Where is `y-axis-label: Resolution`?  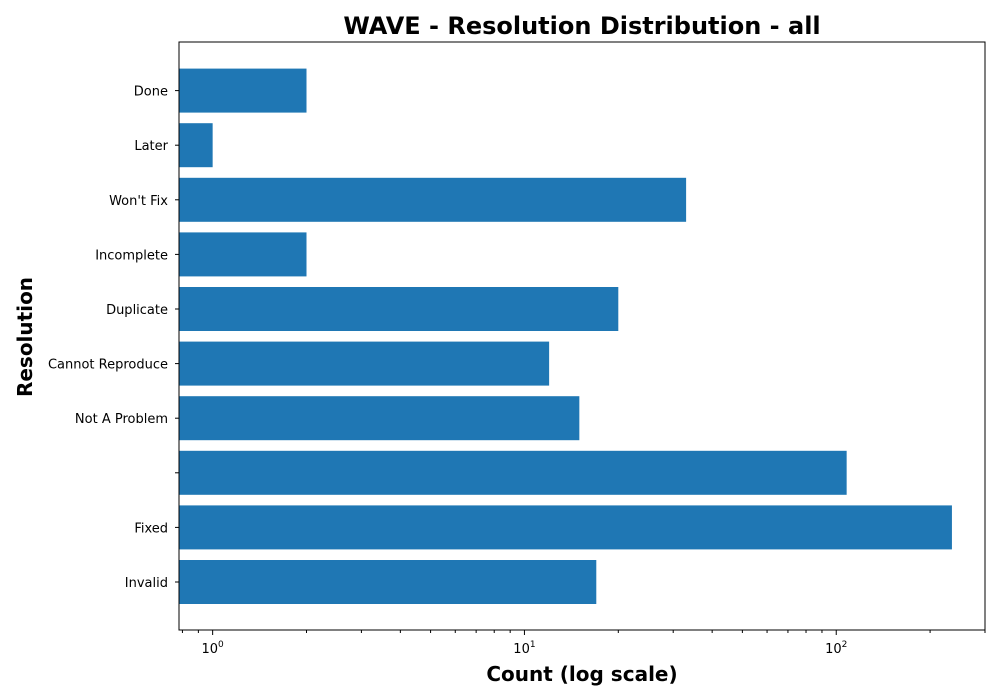
y-axis-label: Resolution is located at coordinates (25, 337).